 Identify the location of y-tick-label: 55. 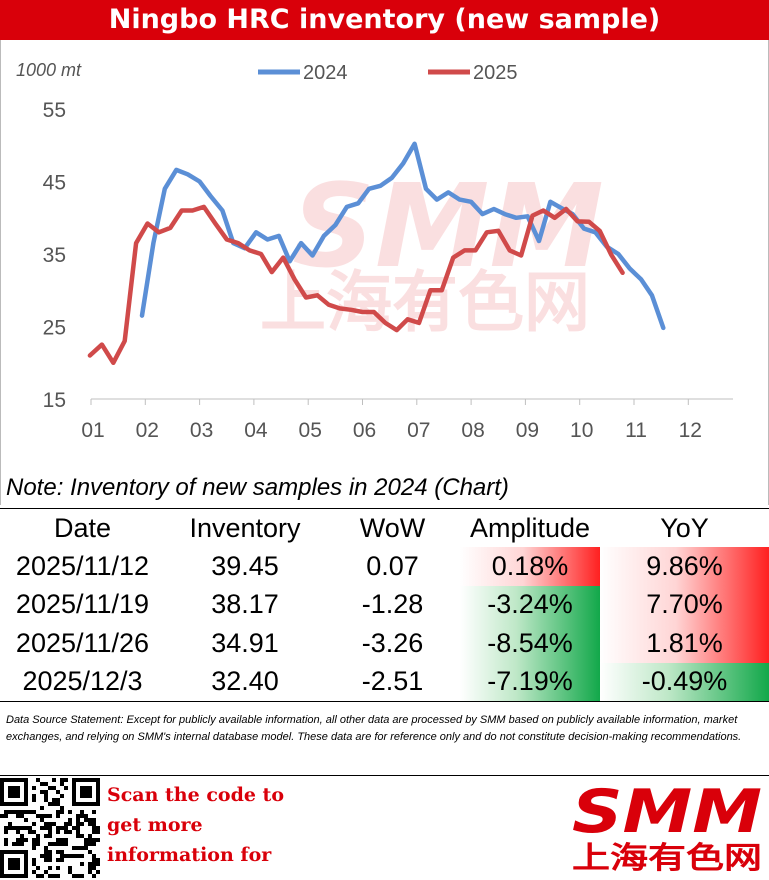
(54, 110).